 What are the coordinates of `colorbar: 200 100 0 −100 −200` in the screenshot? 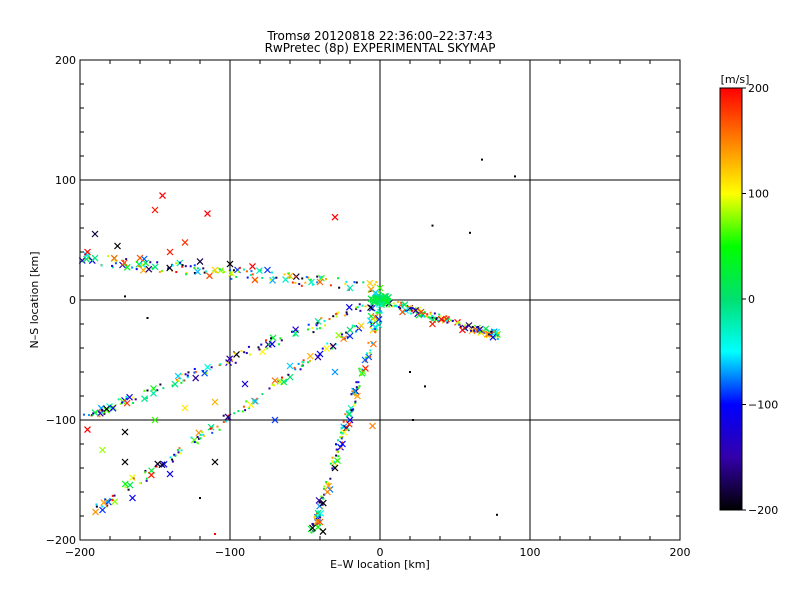 It's located at (748, 299).